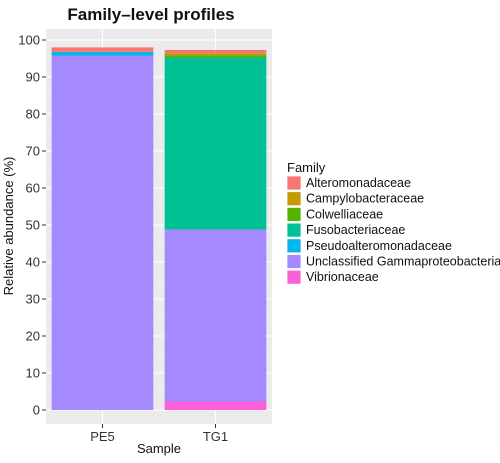 The image size is (500, 463). What do you see at coordinates (8, 226) in the screenshot?
I see `y-axis-title: Relative abundance (%)` at bounding box center [8, 226].